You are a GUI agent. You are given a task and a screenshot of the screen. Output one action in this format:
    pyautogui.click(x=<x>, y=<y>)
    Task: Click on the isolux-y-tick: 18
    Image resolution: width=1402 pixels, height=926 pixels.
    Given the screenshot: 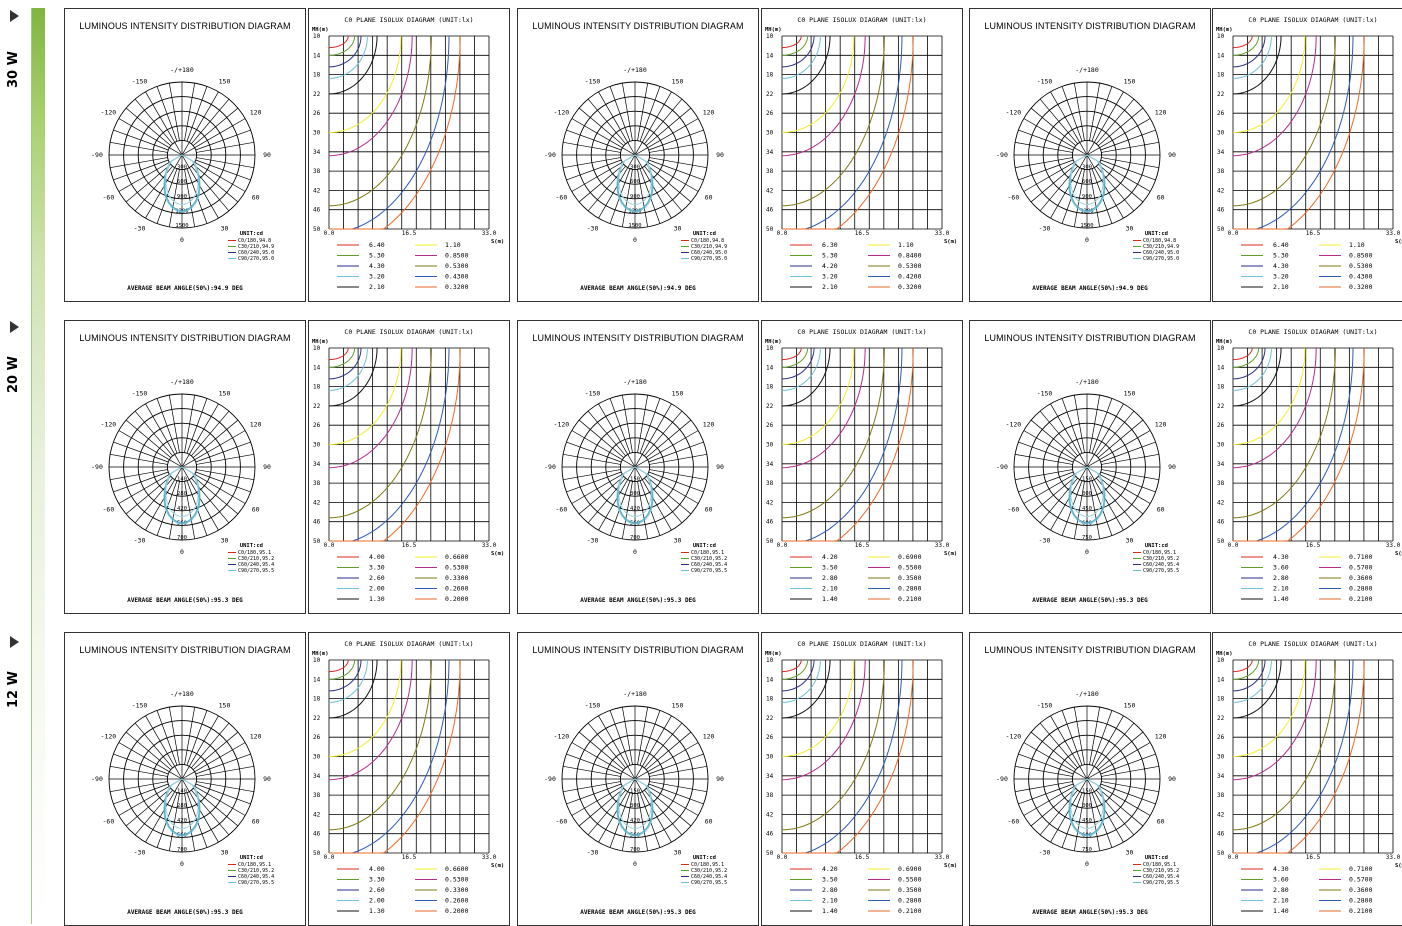 What is the action you would take?
    pyautogui.click(x=1221, y=75)
    